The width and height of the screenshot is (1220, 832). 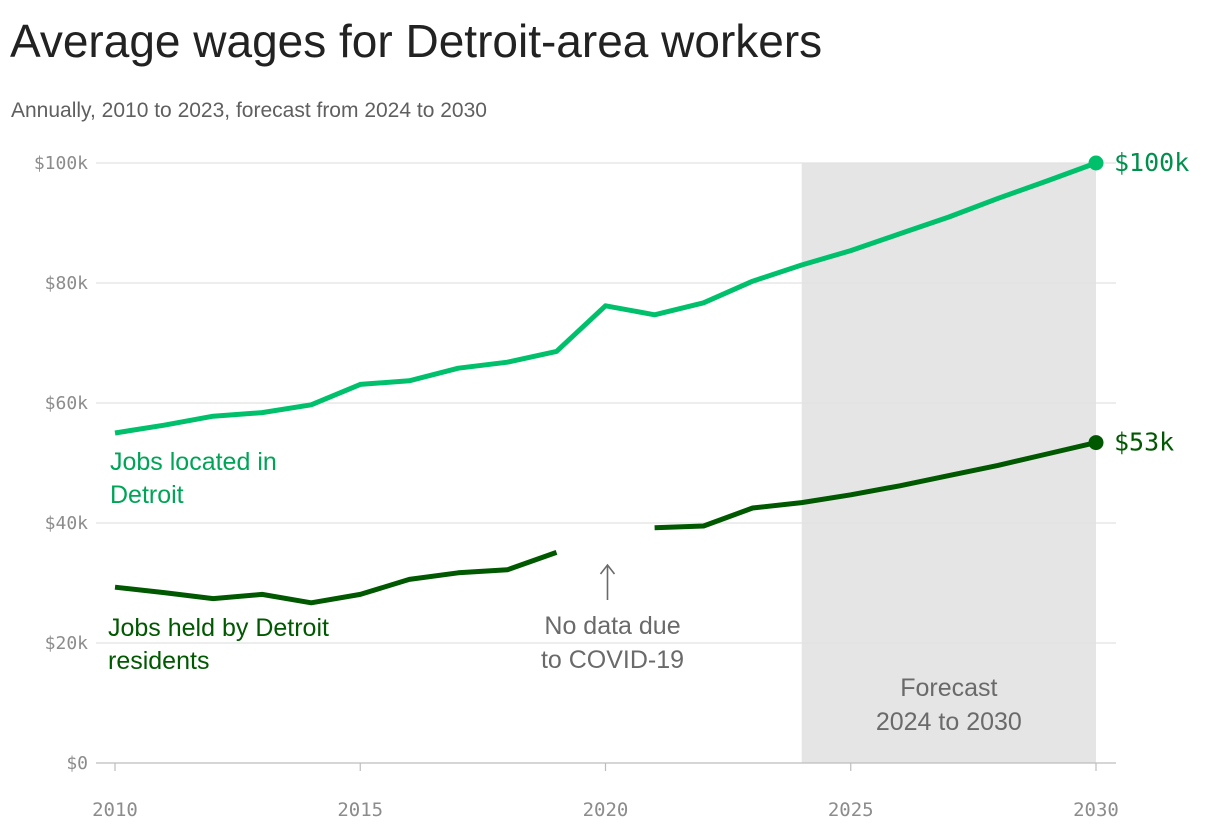 I want to click on y-tick-label: $100k, so click(x=61, y=163).